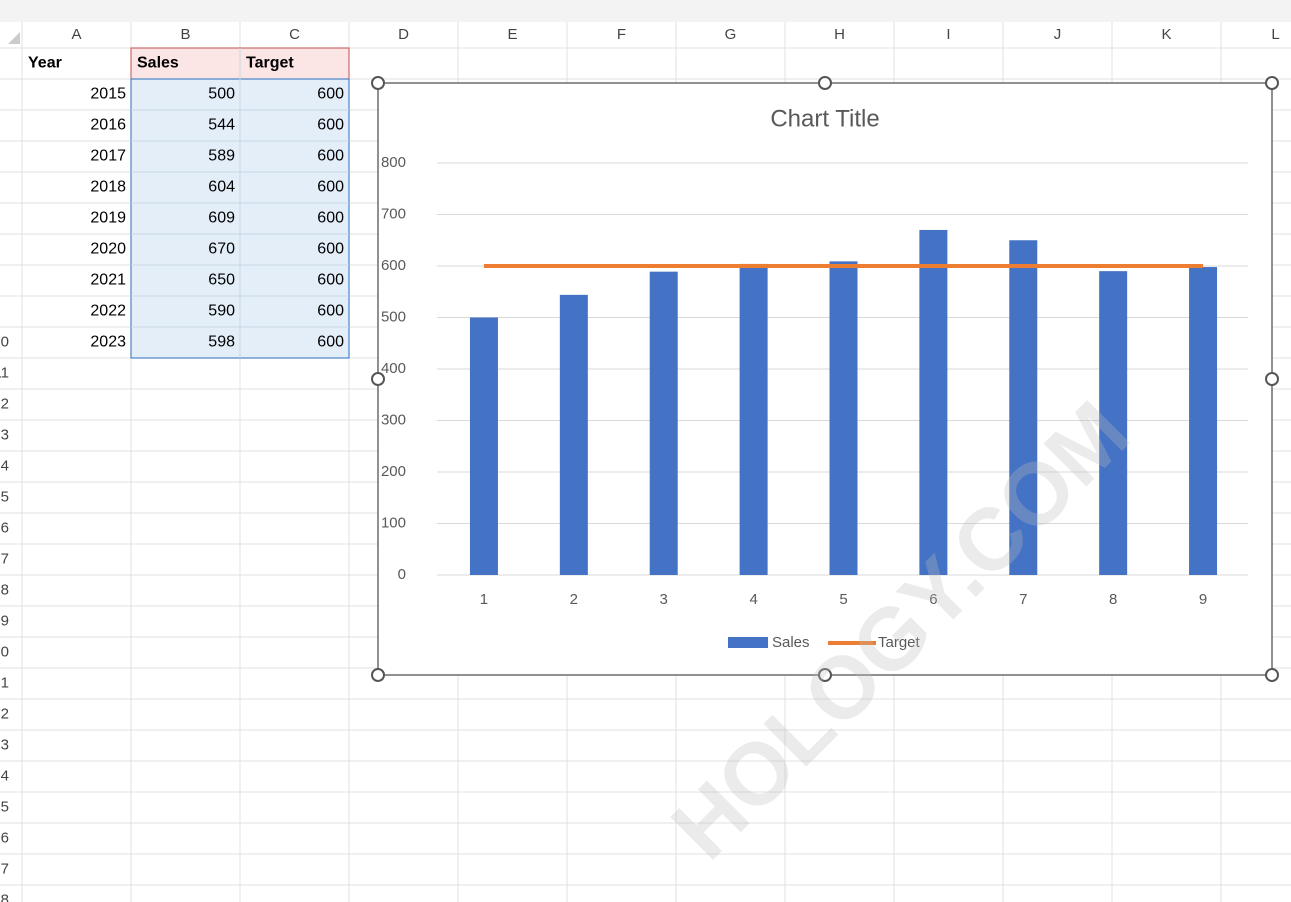  What do you see at coordinates (393, 213) in the screenshot?
I see `y-tick-label: 700` at bounding box center [393, 213].